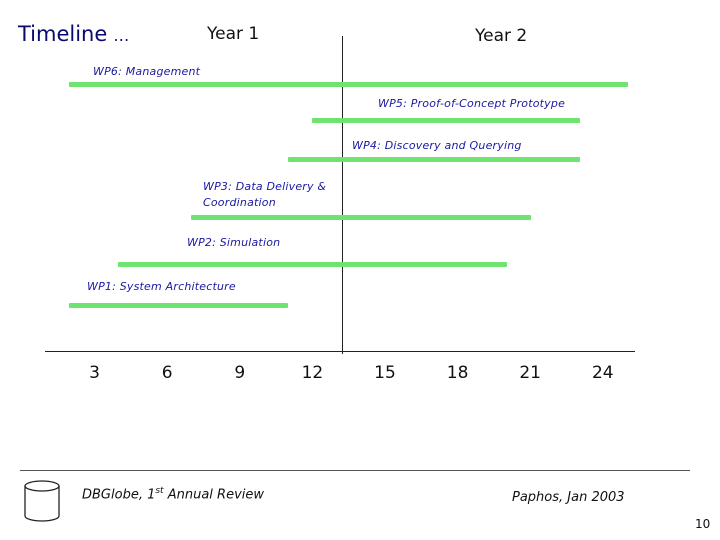 The image size is (720, 540). What do you see at coordinates (312, 373) in the screenshot?
I see `tick-label: 12` at bounding box center [312, 373].